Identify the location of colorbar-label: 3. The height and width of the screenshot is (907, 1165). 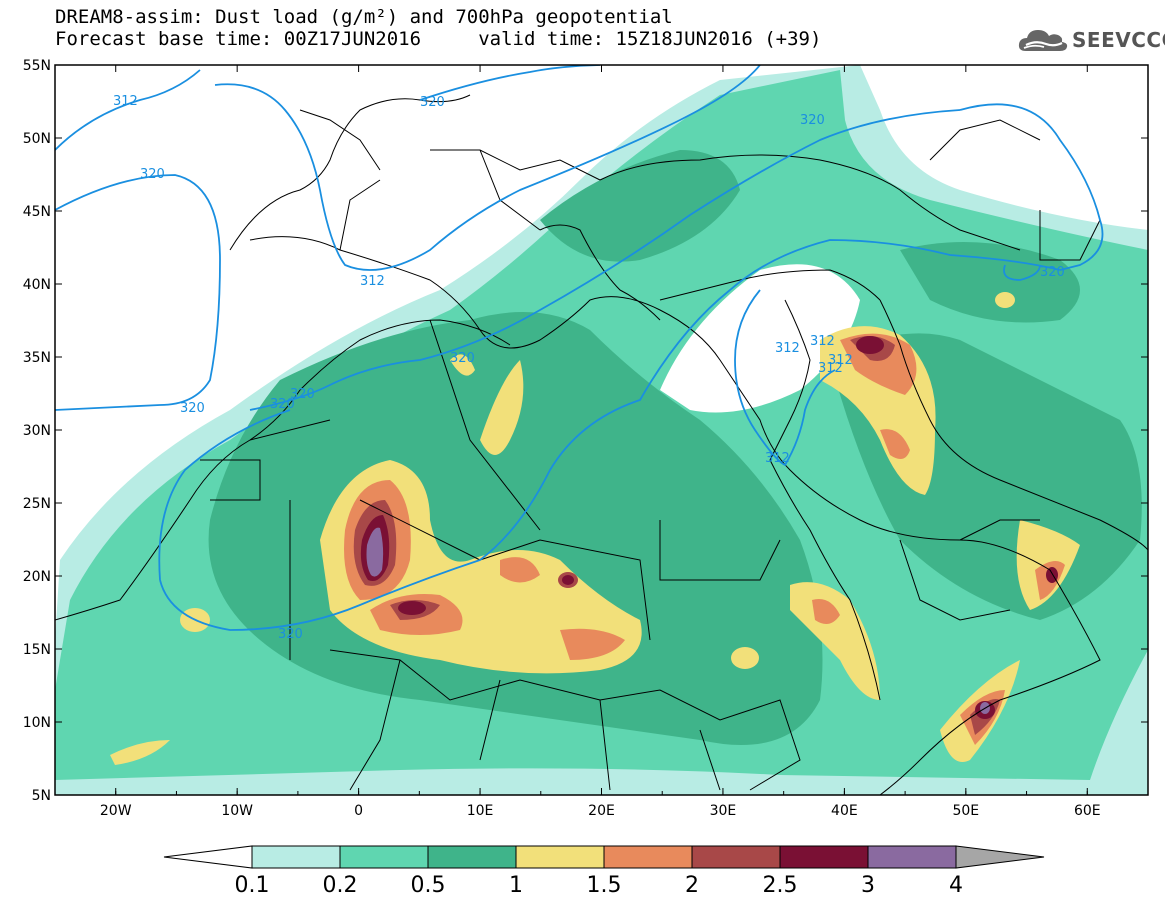
(868, 885).